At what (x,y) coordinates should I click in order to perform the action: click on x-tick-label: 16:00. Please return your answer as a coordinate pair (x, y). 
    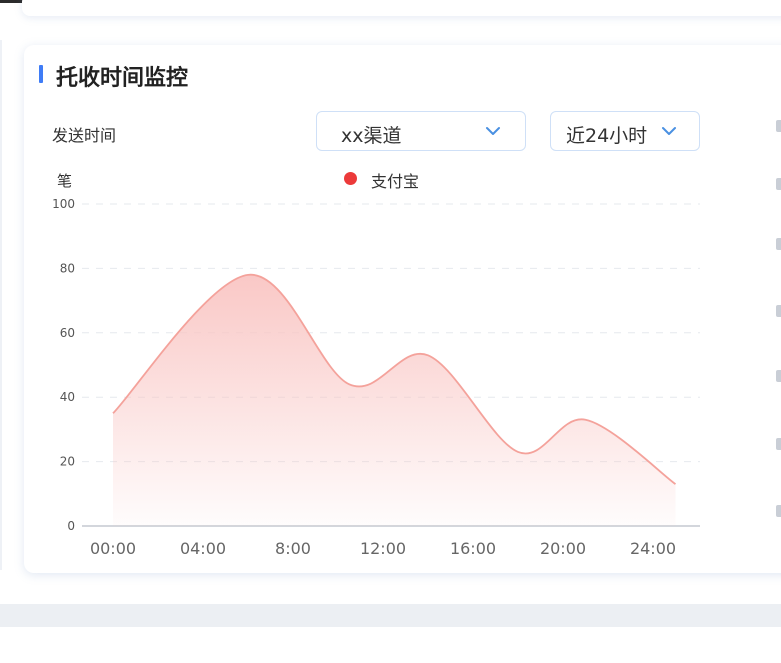
    Looking at the image, I should click on (473, 548).